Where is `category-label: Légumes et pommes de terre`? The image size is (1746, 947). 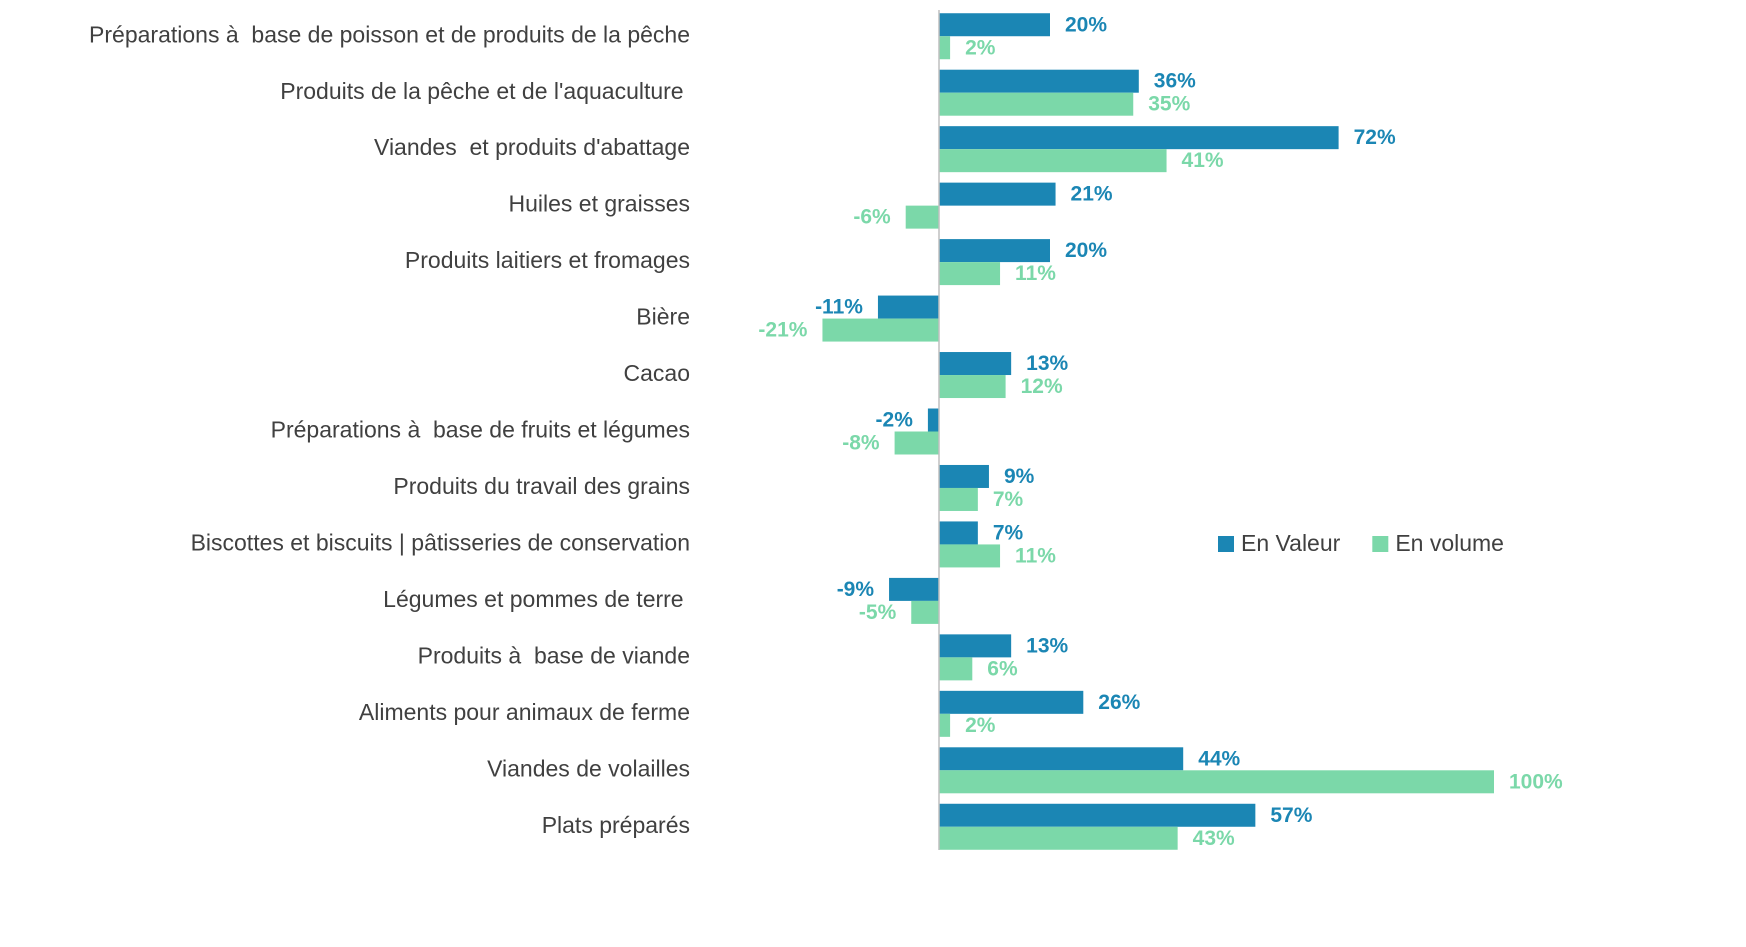
category-label: Légumes et pommes de terre is located at coordinates (536, 599).